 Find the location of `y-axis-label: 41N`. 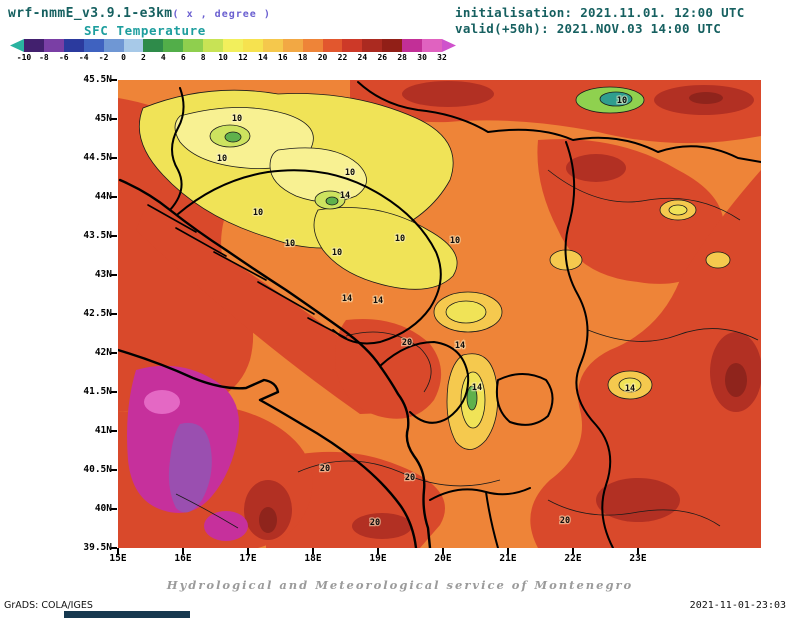

y-axis-label: 41N is located at coordinates (103, 430).